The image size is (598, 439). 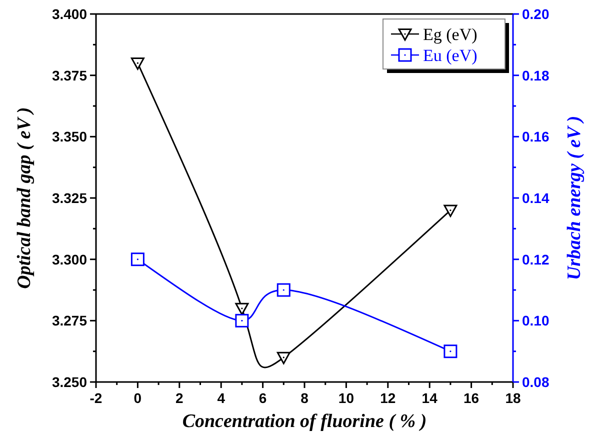 I want to click on legend-label: Eg (eV), so click(x=450, y=34).